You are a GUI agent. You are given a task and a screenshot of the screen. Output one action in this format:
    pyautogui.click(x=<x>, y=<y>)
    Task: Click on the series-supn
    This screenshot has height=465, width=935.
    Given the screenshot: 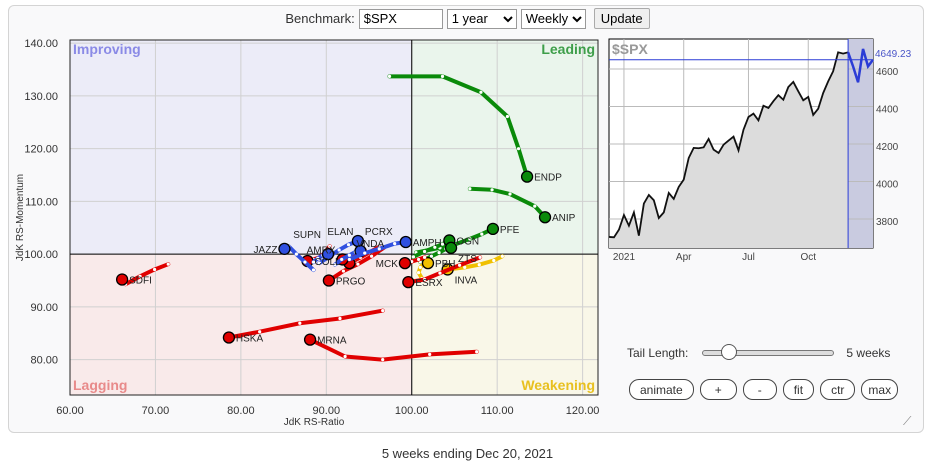 What is the action you would take?
    pyautogui.click(x=323, y=256)
    